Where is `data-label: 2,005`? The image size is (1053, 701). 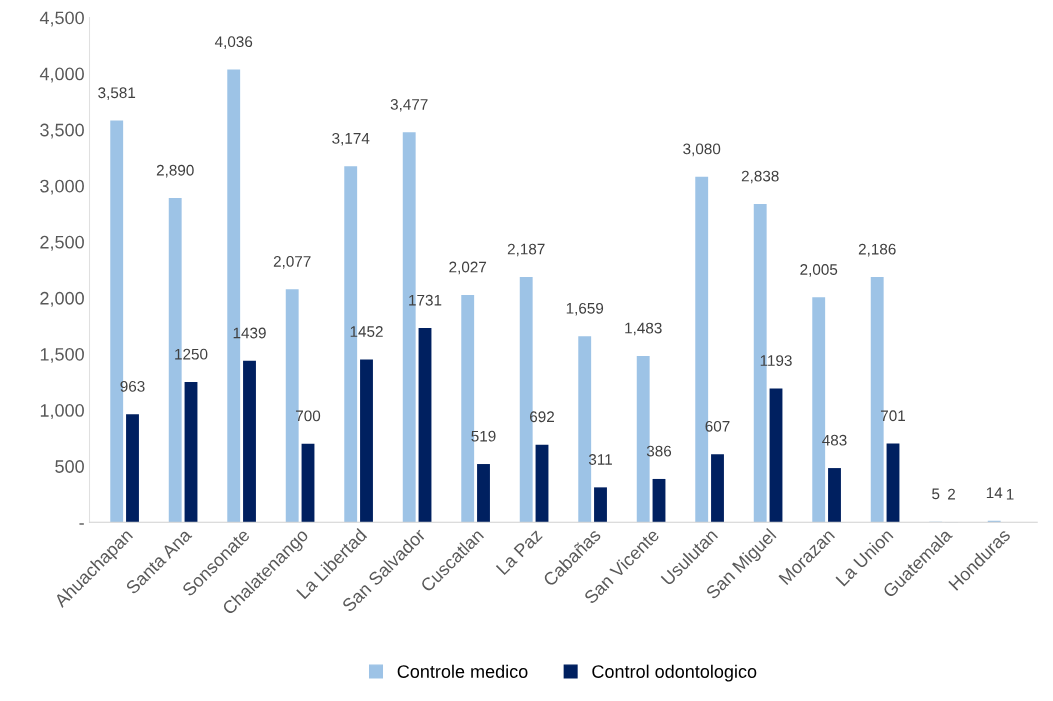 data-label: 2,005 is located at coordinates (819, 270).